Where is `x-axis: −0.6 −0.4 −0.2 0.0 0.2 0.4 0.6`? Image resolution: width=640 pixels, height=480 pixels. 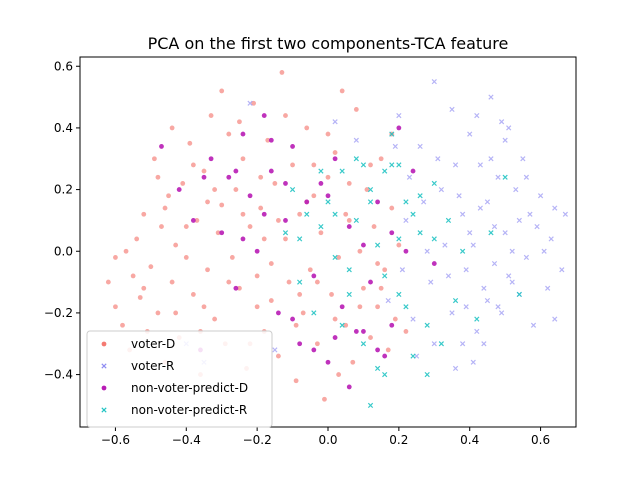
x-axis: −0.6 −0.4 −0.2 0.0 0.2 0.4 0.6 is located at coordinates (325, 437).